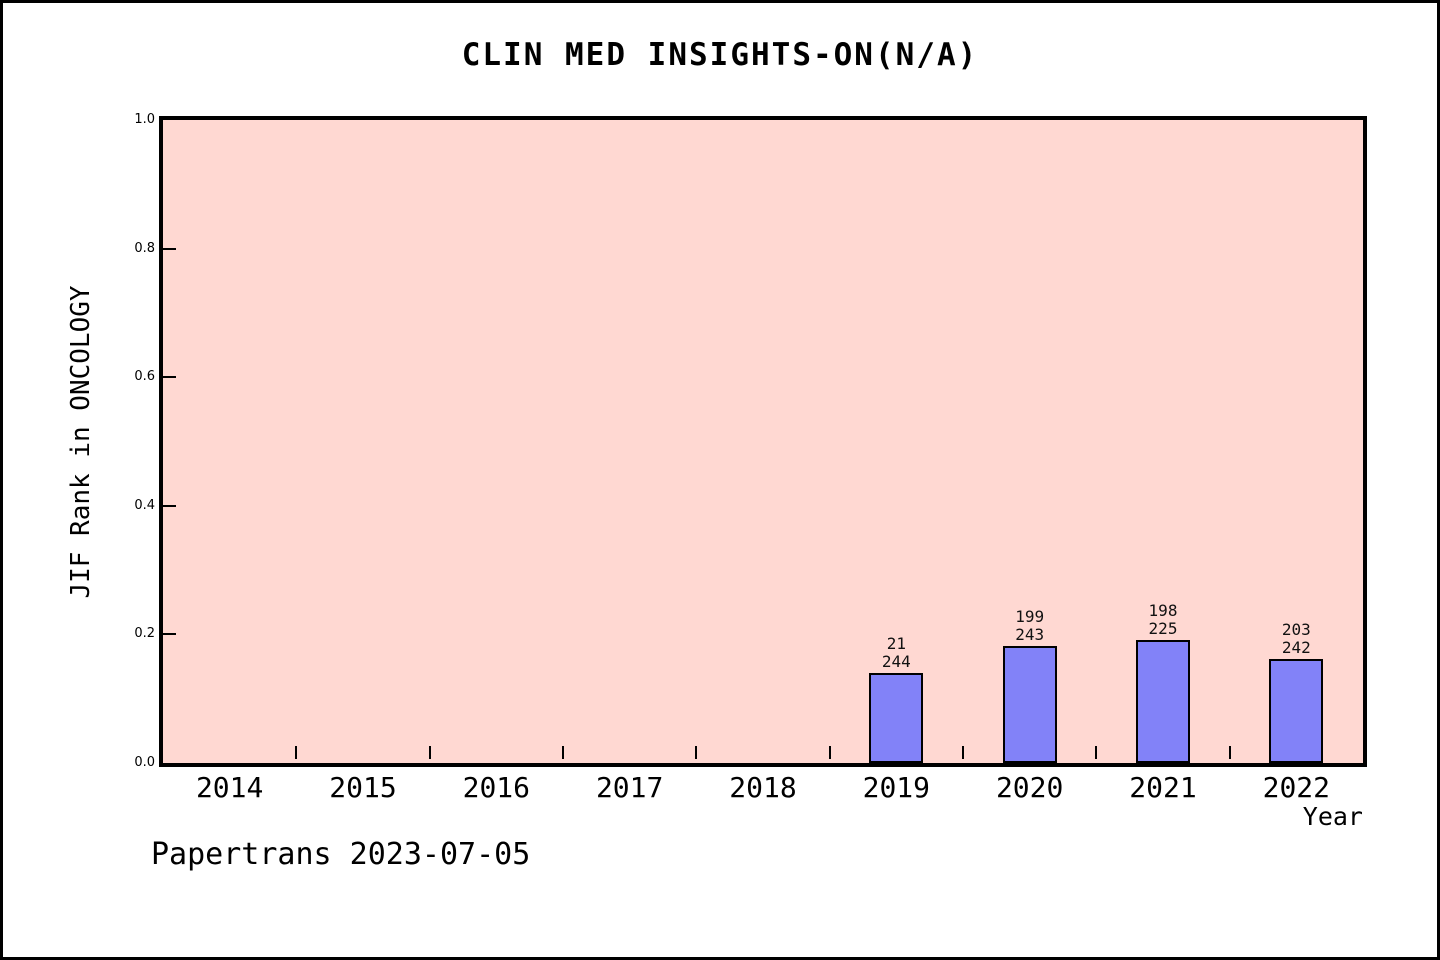 This screenshot has height=960, width=1440. I want to click on bar-value-line: 244, so click(896, 661).